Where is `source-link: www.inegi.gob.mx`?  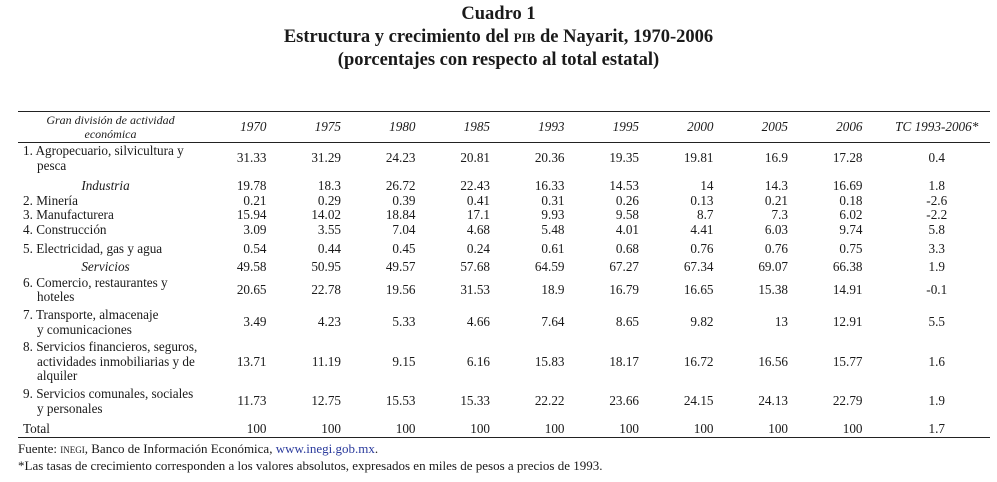 source-link: www.inegi.gob.mx is located at coordinates (325, 448).